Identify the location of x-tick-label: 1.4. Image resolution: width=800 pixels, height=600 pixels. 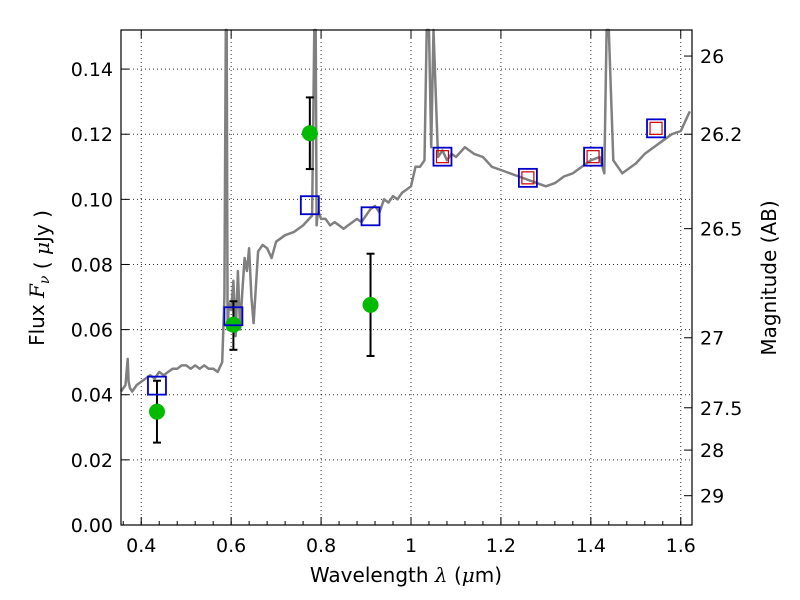
(591, 546).